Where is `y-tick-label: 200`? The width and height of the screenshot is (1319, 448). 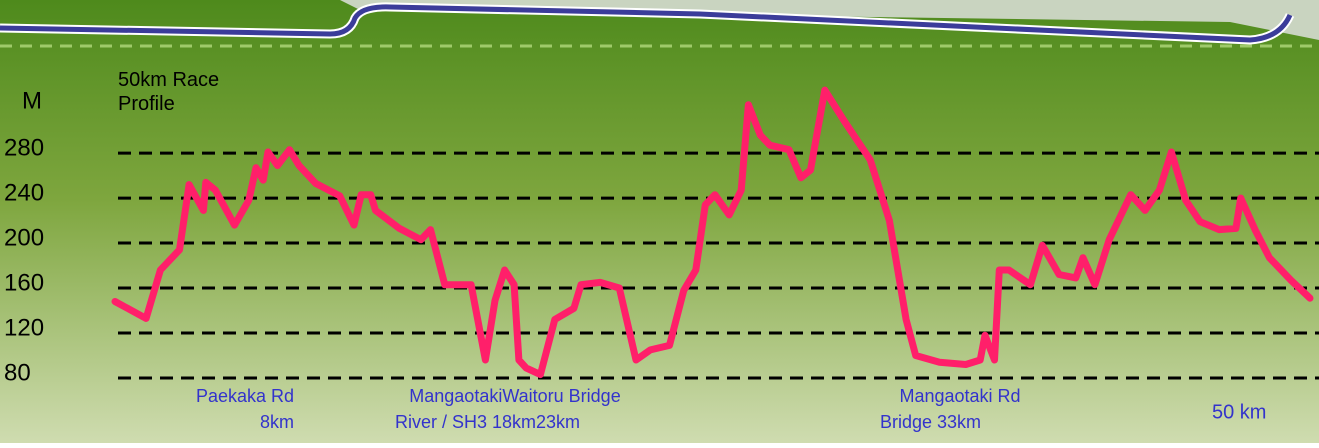 y-tick-label: 200 is located at coordinates (24, 237).